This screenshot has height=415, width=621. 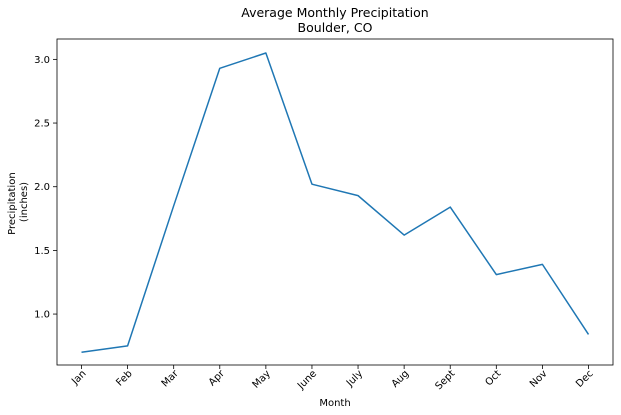 I want to click on x-tick-label: Nov, so click(x=539, y=379).